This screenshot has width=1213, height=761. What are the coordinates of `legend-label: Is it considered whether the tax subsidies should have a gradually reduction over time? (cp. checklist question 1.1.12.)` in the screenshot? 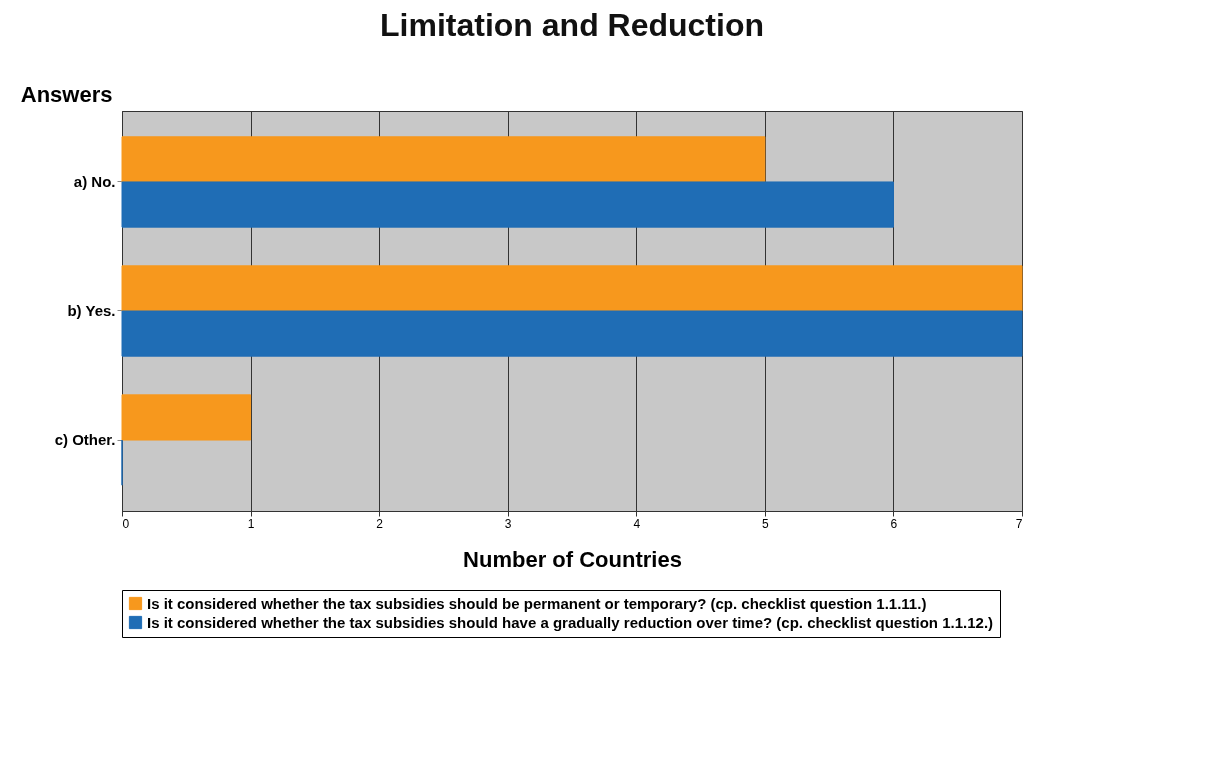 It's located at (570, 622).